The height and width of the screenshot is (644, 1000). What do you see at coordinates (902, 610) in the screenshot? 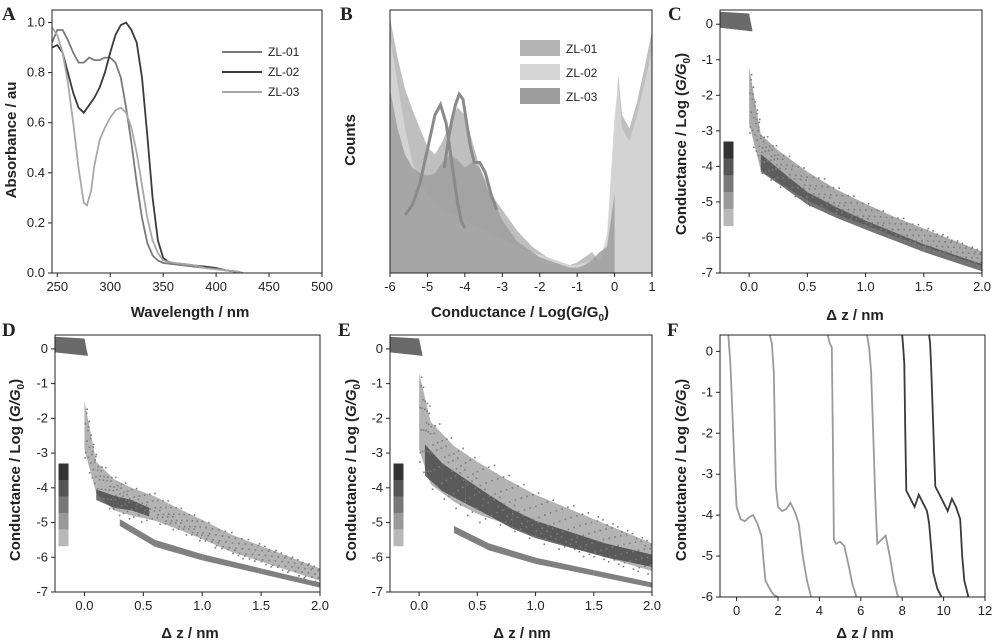
I see `x-tick-label: 8` at bounding box center [902, 610].